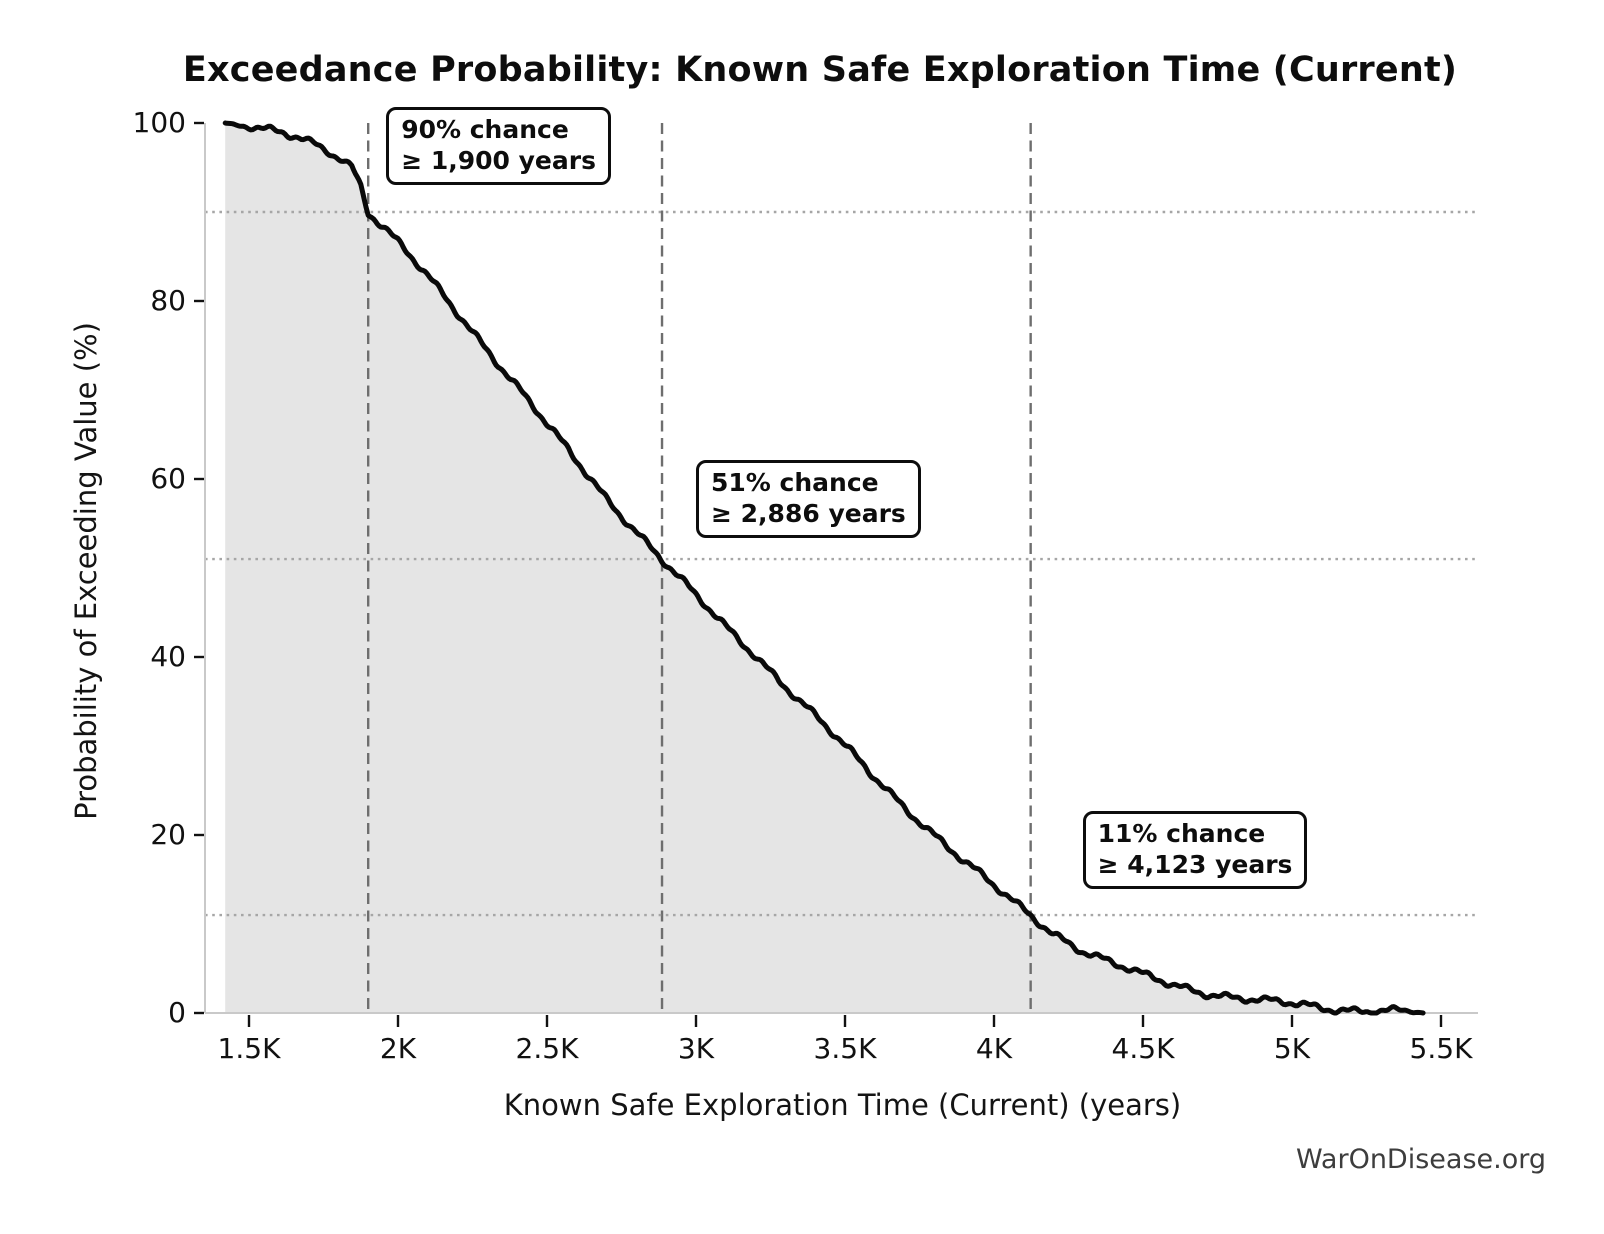 This screenshot has height=1234, width=1604. What do you see at coordinates (485, 129) in the screenshot?
I see `annotation-90-line1: 90% chance` at bounding box center [485, 129].